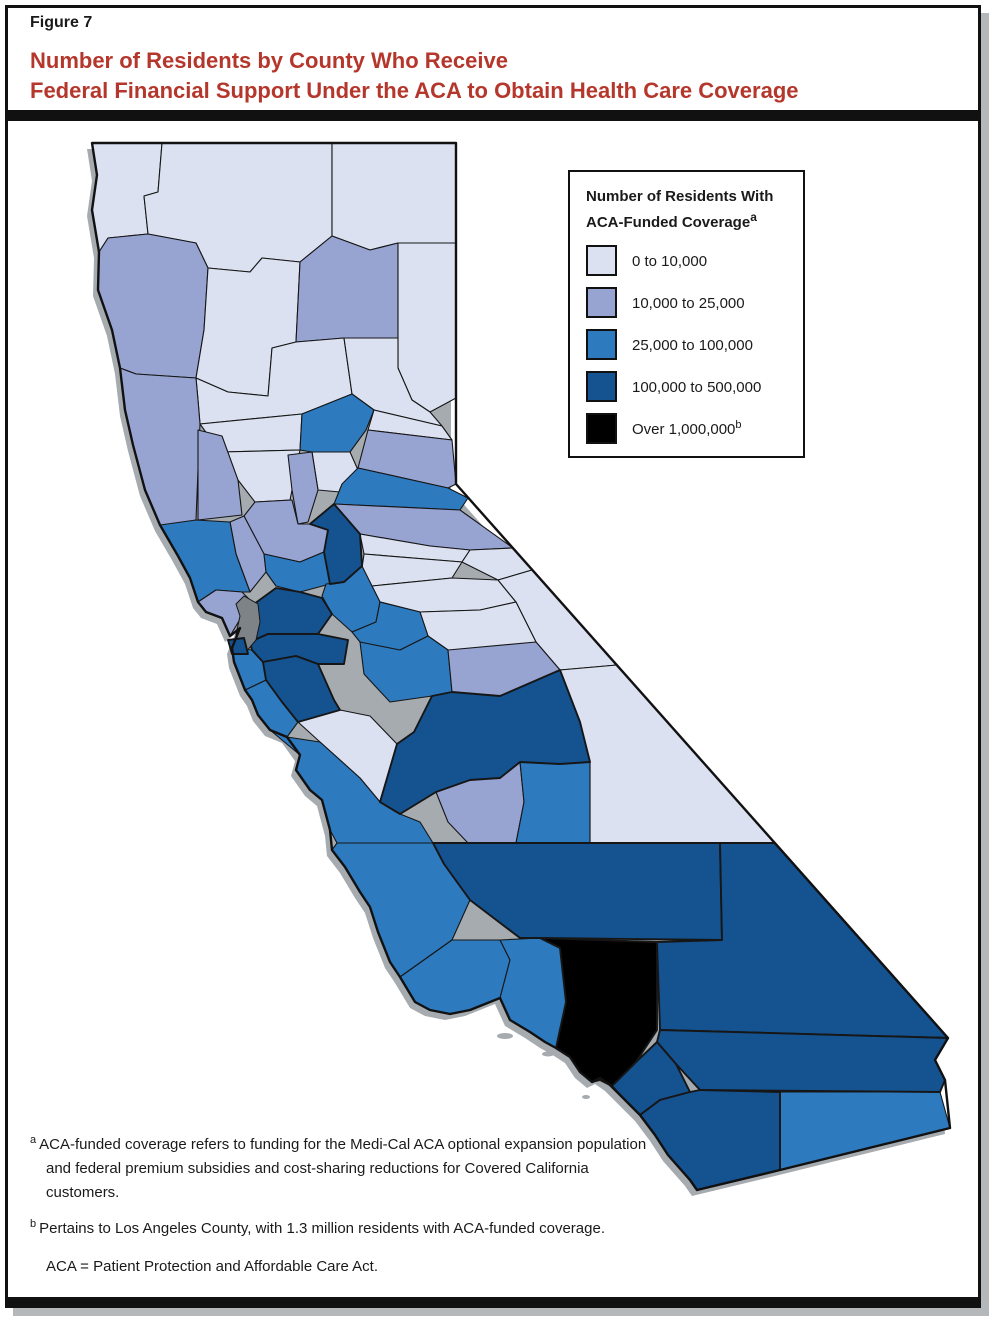  I want to click on legend-label: 25,000 to 100,000, so click(692, 345).